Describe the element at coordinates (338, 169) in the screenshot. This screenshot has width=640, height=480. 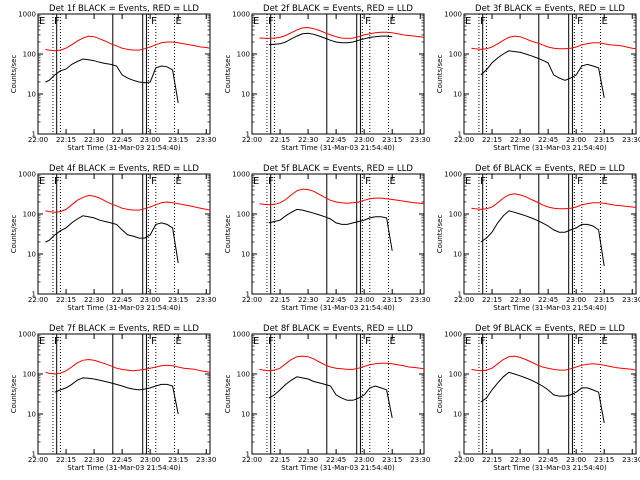
I see `panel-title: Det 5f BLACK = Events, RED = LLD` at that location.